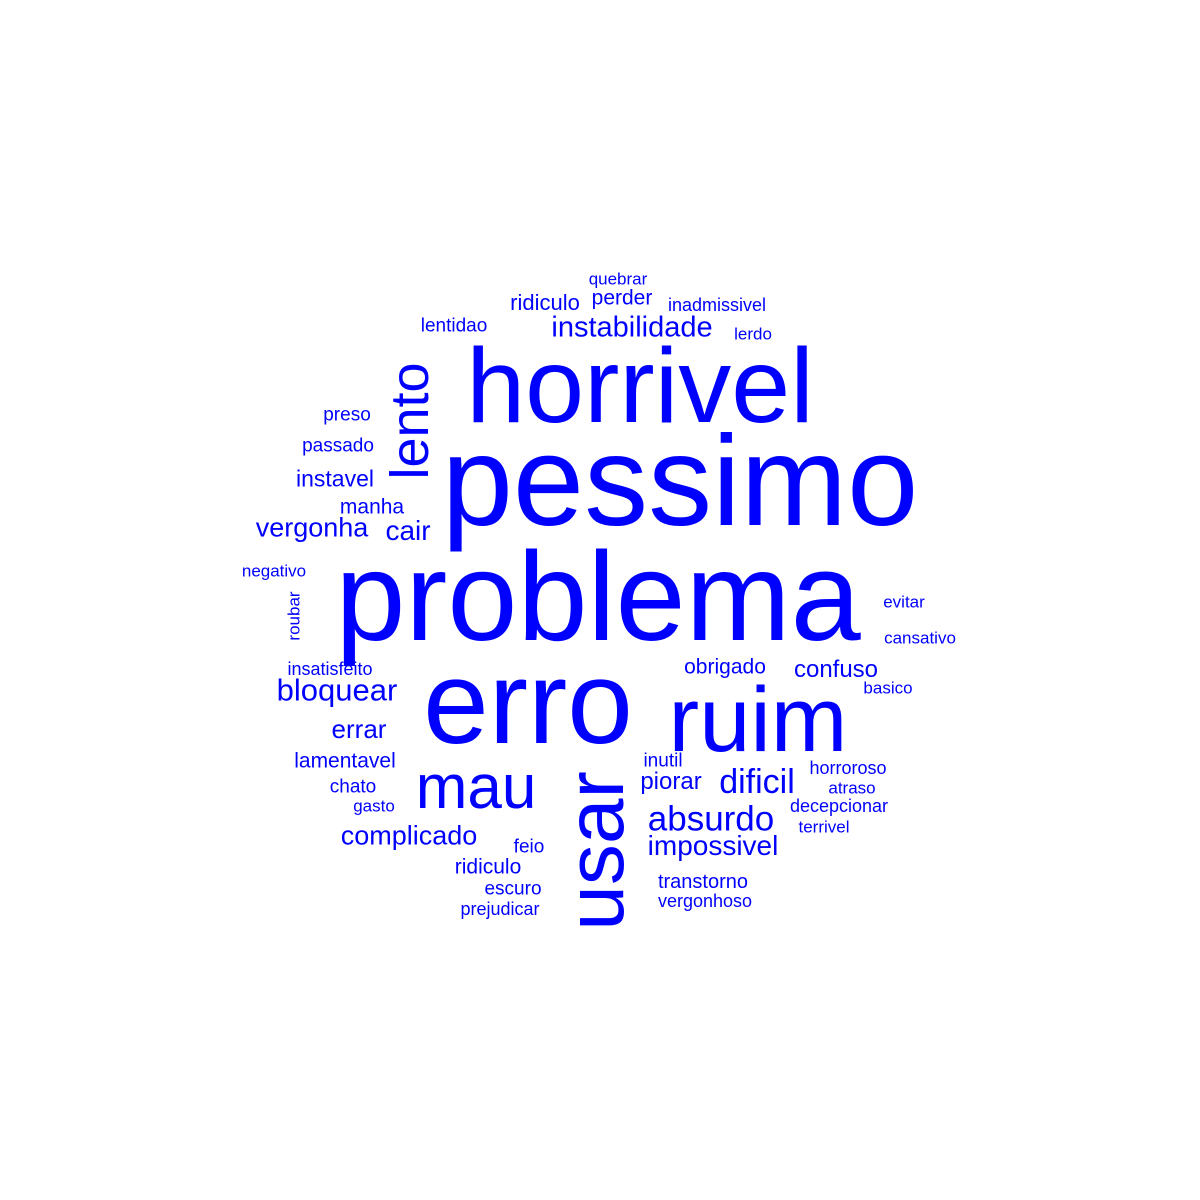  What do you see at coordinates (920, 638) in the screenshot?
I see `word-cansativo: cansativo` at bounding box center [920, 638].